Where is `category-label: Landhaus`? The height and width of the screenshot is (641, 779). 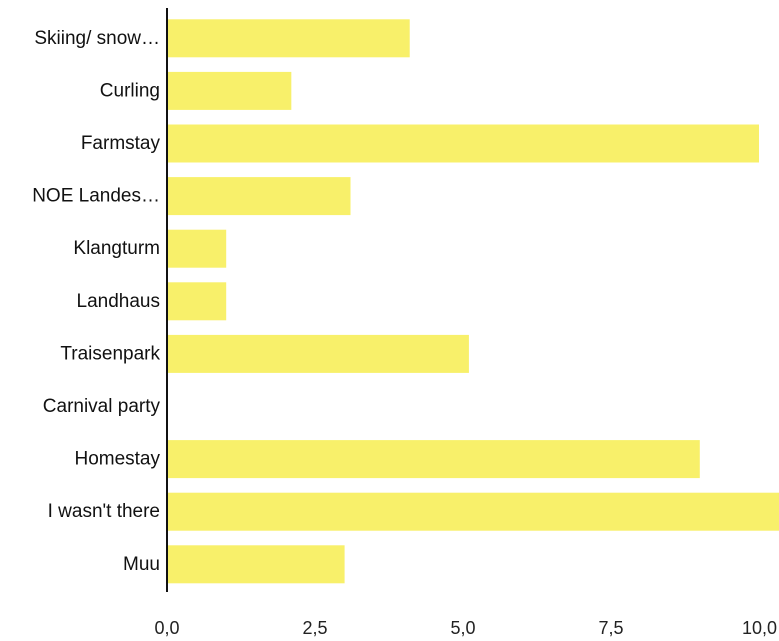 category-label: Landhaus is located at coordinates (118, 301).